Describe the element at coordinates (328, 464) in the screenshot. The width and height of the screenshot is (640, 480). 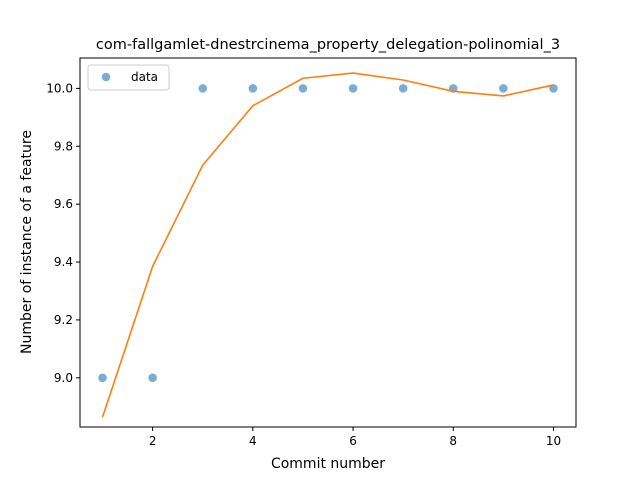
I see `x-axis-label: Commit number` at that location.